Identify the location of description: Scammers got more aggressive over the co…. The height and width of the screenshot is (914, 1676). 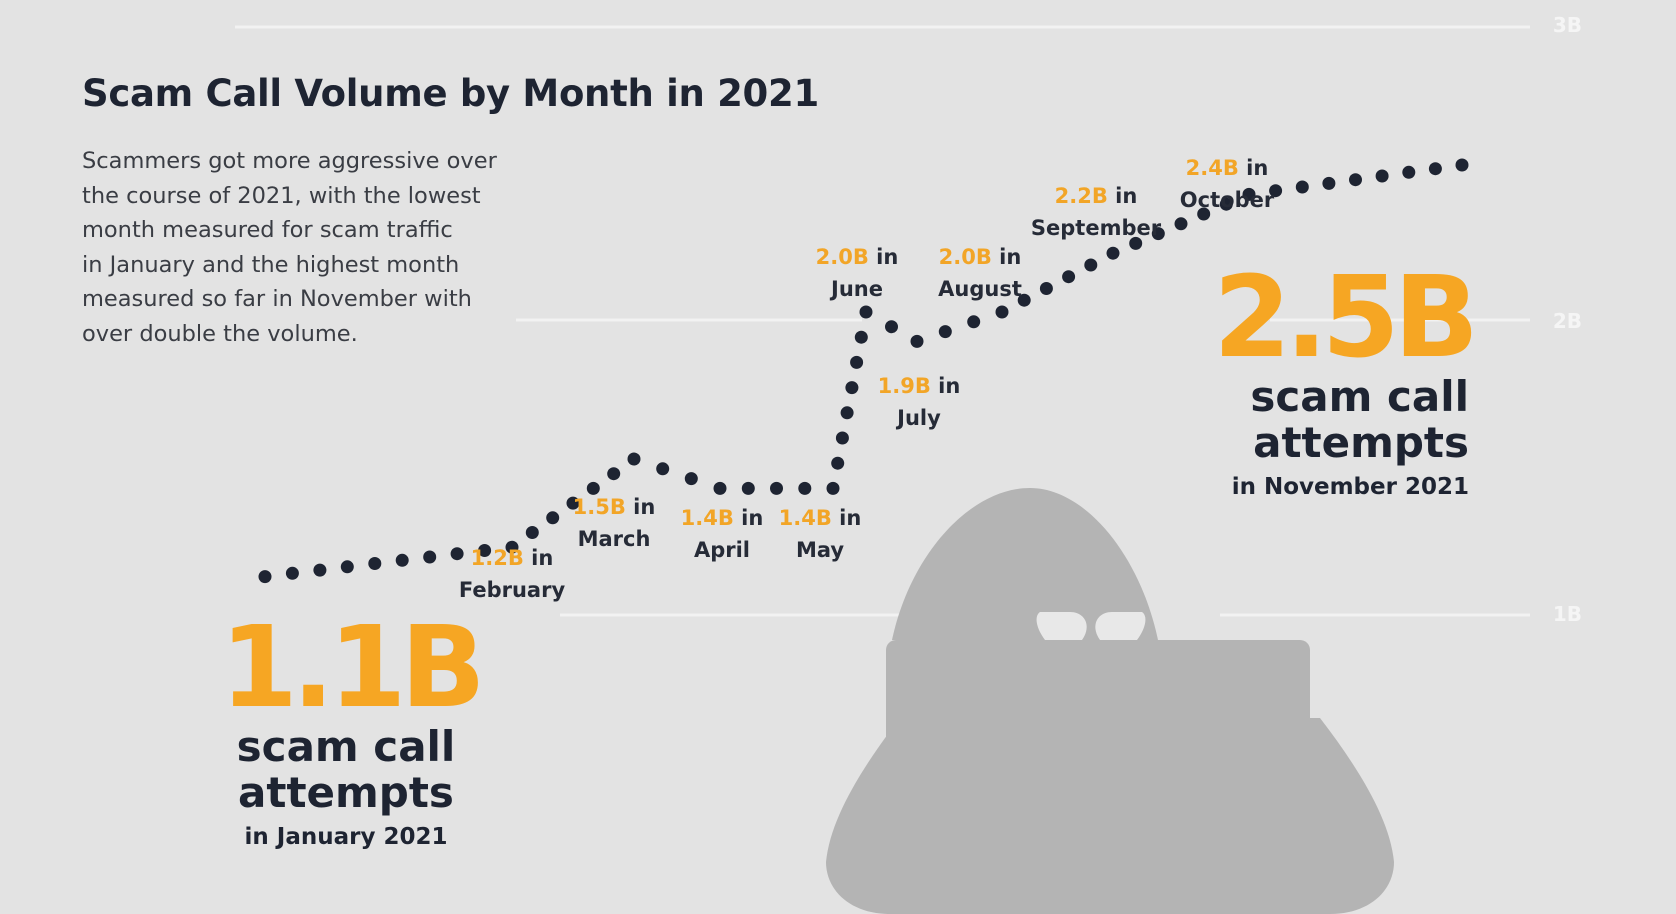
(302, 247).